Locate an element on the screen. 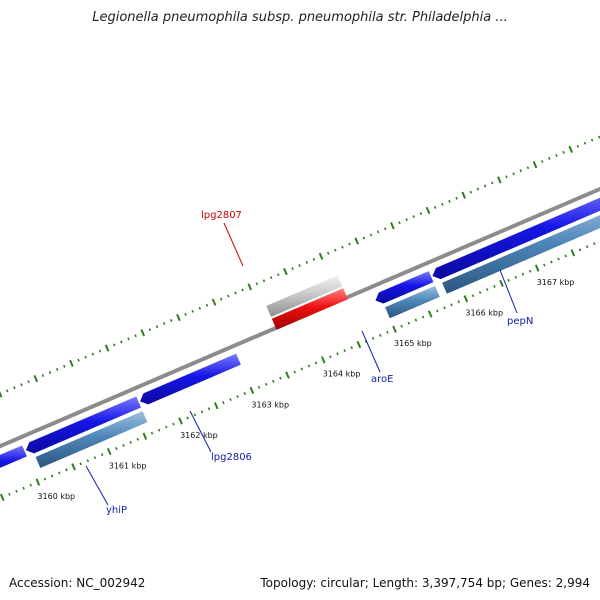 This screenshot has width=600, height=600. kbp-label-3165: 3165 kbp is located at coordinates (413, 343).